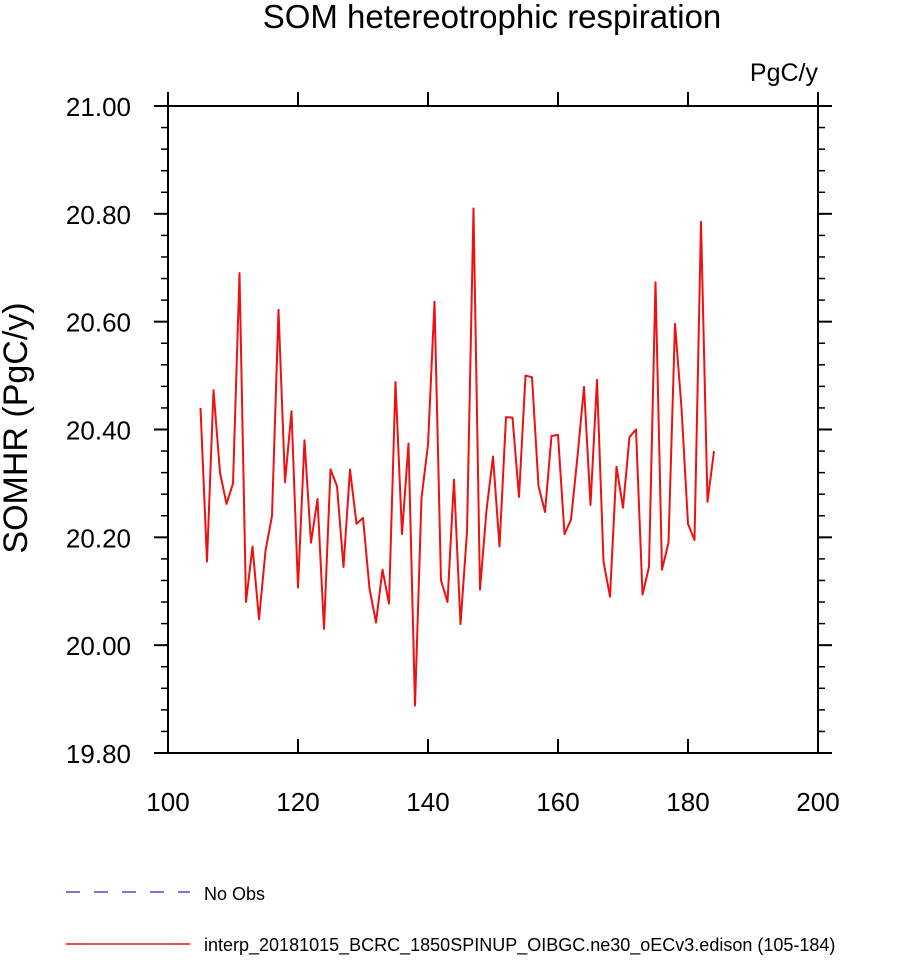 Image resolution: width=915 pixels, height=962 pixels. Describe the element at coordinates (167, 802) in the screenshot. I see `x-tick-label: 100` at that location.